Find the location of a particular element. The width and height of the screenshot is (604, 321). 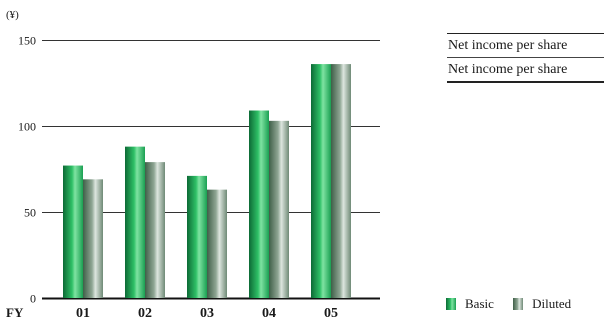

table-top-rule is located at coordinates (525, 33).